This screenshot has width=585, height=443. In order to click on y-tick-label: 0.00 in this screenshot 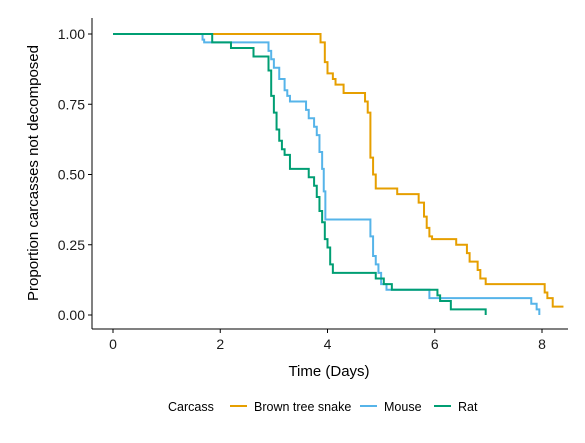, I will do `click(71, 315)`.